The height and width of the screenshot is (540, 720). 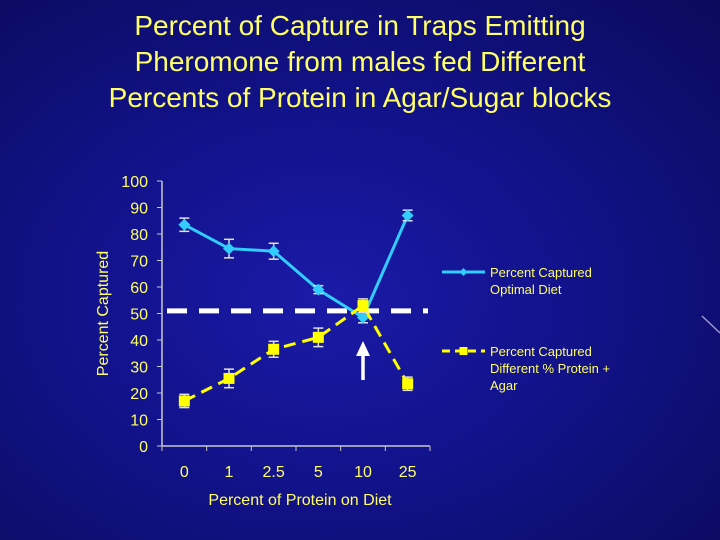 I want to click on x-tick-label: 25, so click(x=408, y=472).